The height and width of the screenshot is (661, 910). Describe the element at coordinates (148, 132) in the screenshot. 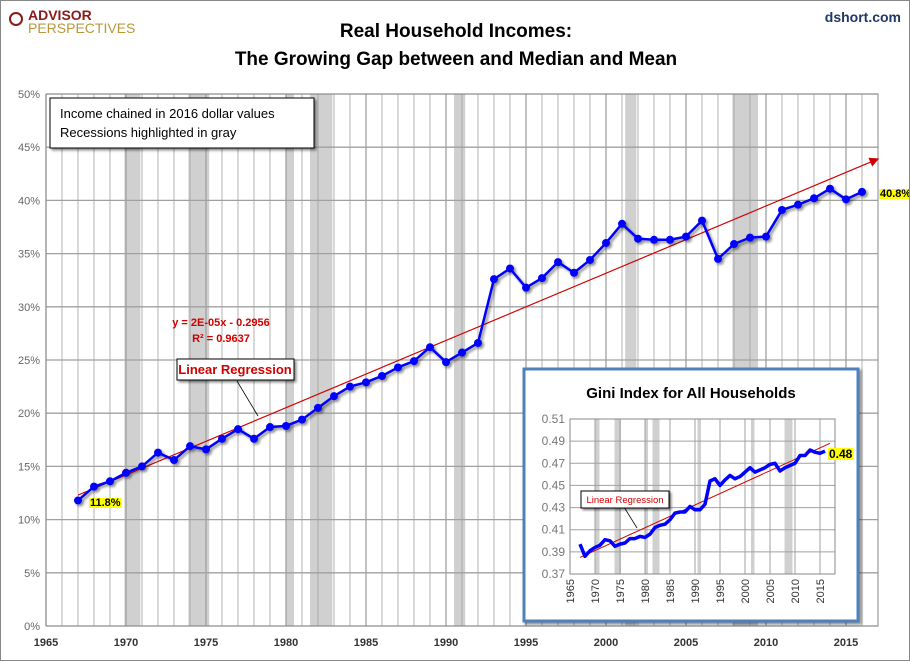

I see `note-text: Recessions highlighted in gray` at that location.